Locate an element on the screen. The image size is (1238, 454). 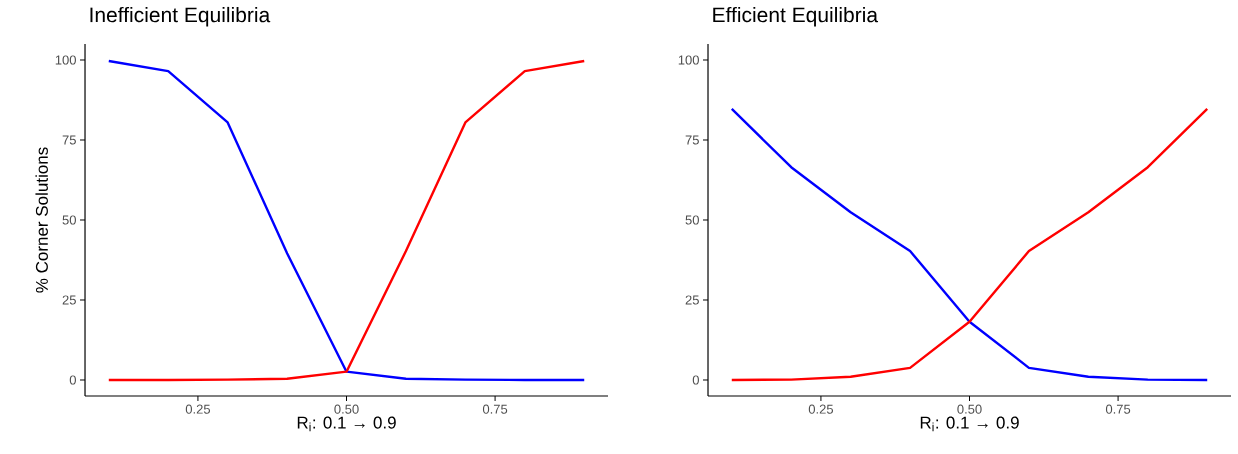
chart-title: Efficient Equilibria is located at coordinates (796, 16).